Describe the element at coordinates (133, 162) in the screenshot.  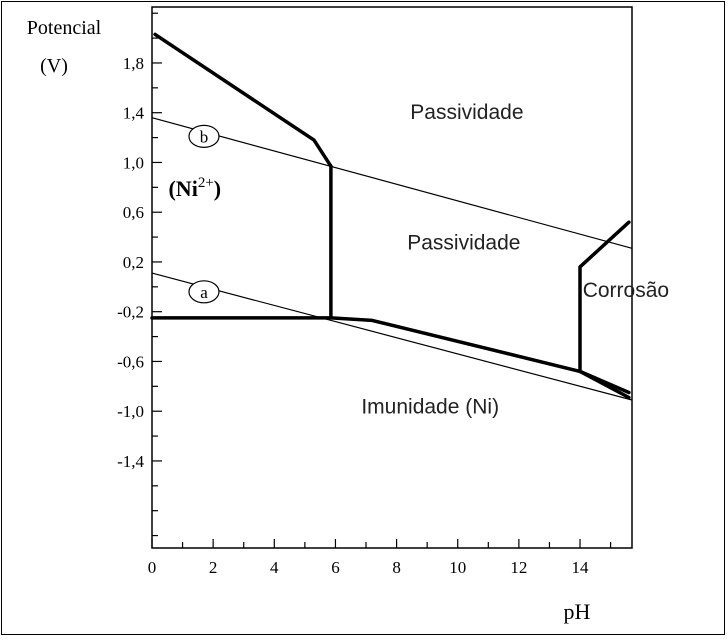
I see `y-tick-label: 1,0` at that location.